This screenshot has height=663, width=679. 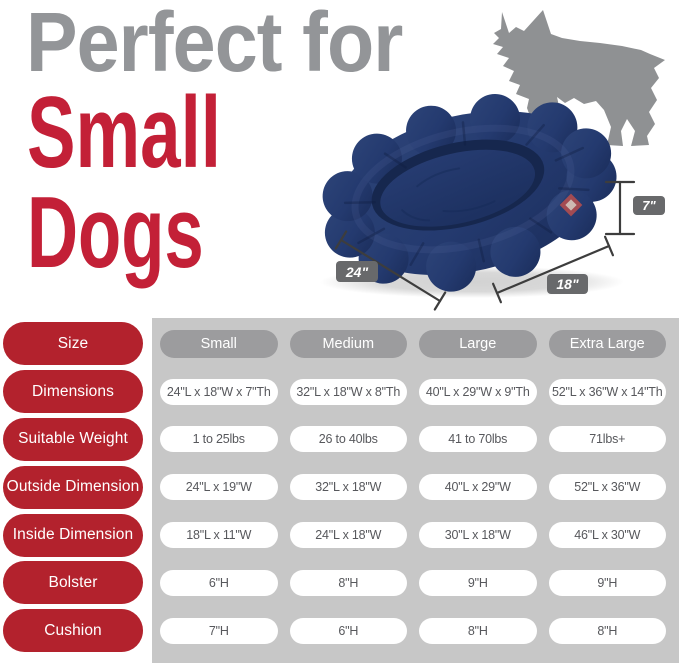 What do you see at coordinates (607, 487) in the screenshot?
I see `cell-outside-extra-large: 52"L x 36"W` at bounding box center [607, 487].